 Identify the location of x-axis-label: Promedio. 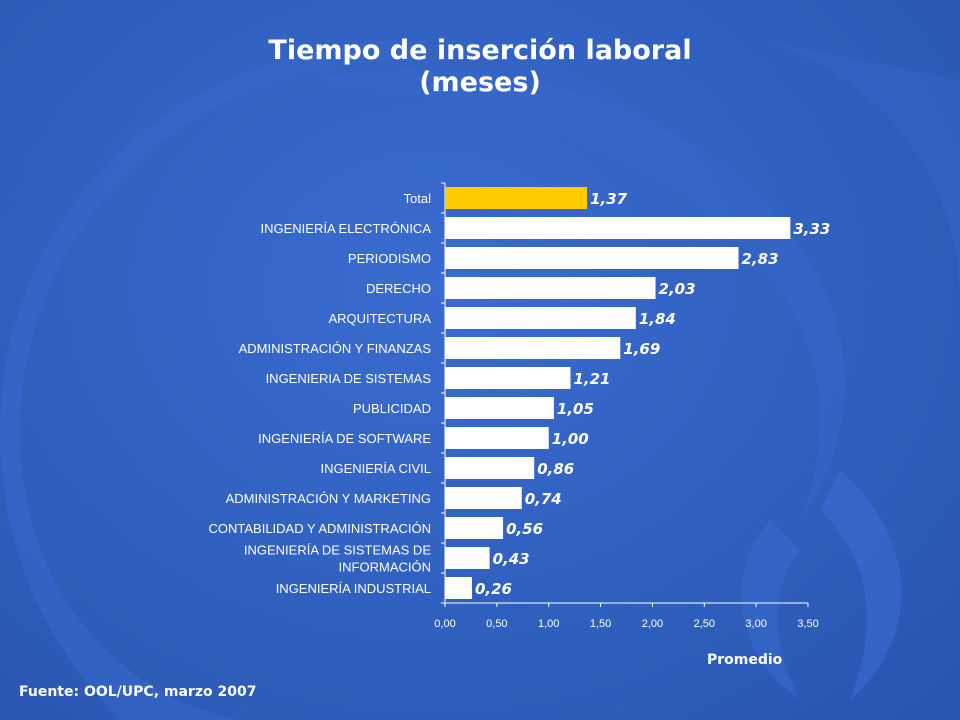
(745, 660).